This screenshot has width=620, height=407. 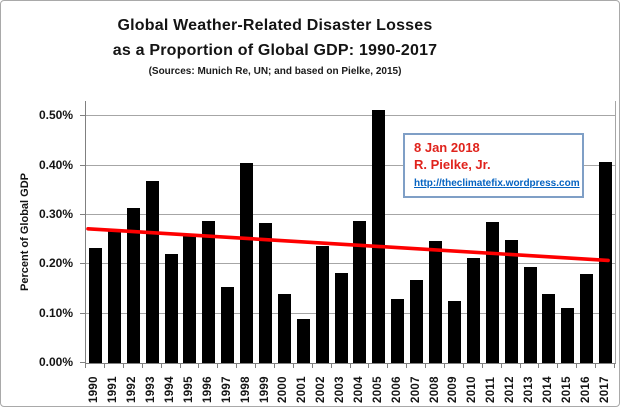 I want to click on bar-1995, so click(x=190, y=299).